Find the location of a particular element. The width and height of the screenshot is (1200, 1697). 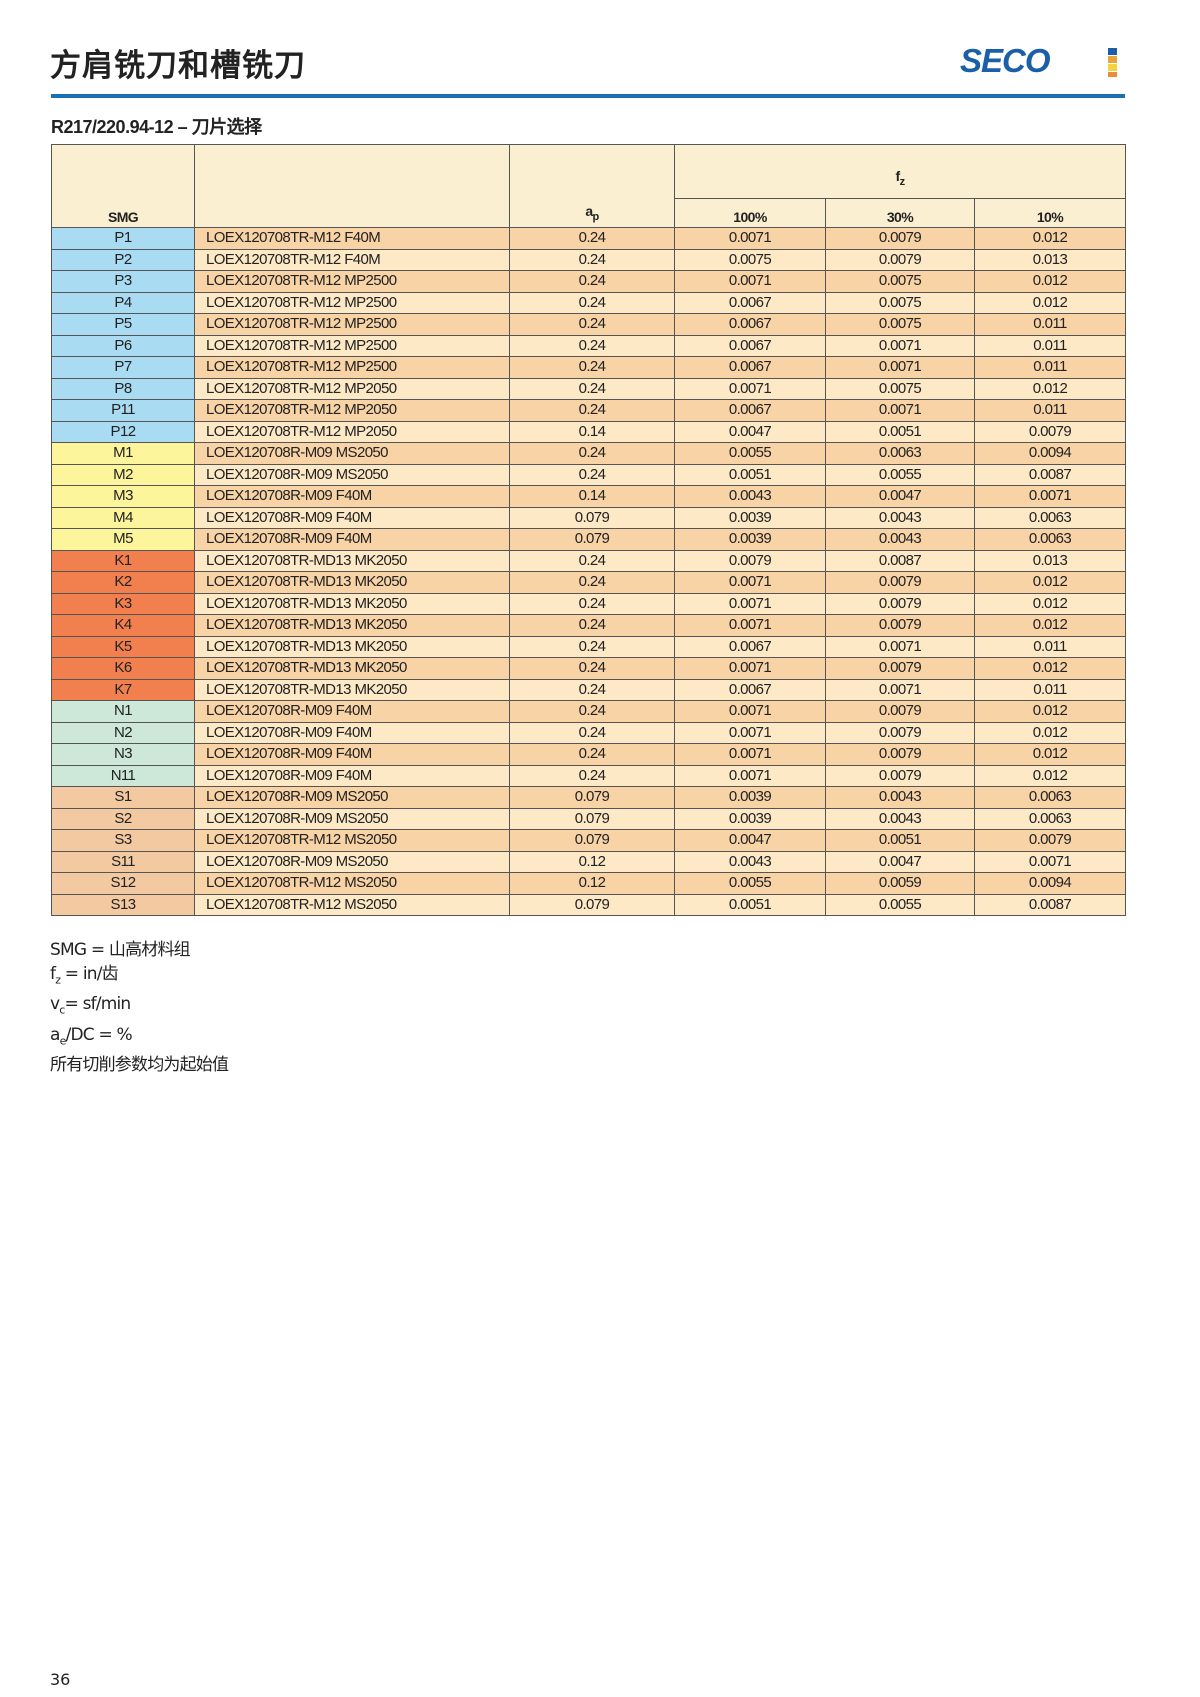

table-cell: 0.0059 is located at coordinates (900, 883).